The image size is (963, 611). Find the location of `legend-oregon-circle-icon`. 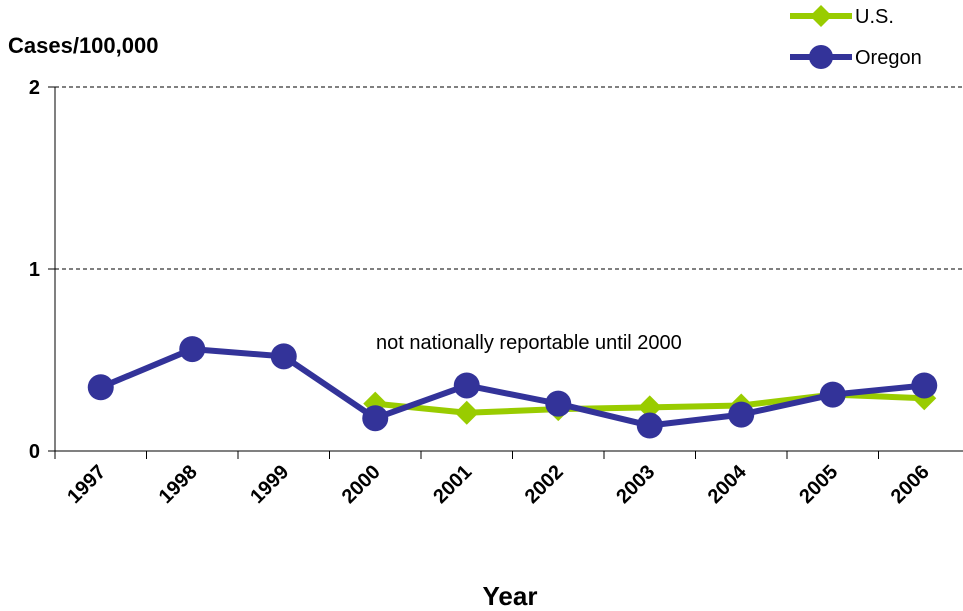

legend-oregon-circle-icon is located at coordinates (821, 57).